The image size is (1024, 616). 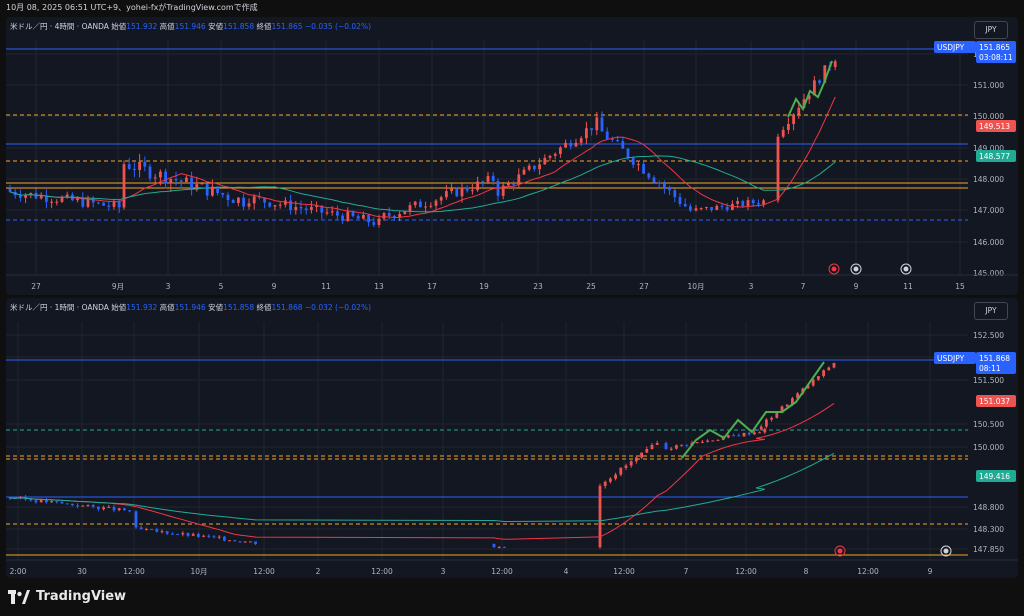 I want to click on countdown-label: 03:08:11, so click(x=996, y=57).